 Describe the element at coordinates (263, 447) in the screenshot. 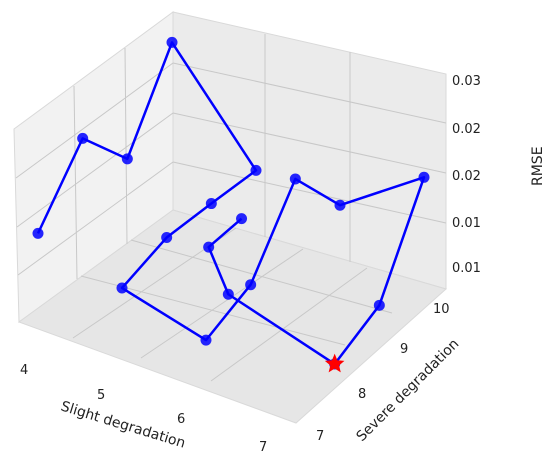

I see `x-tick-label: 7` at that location.